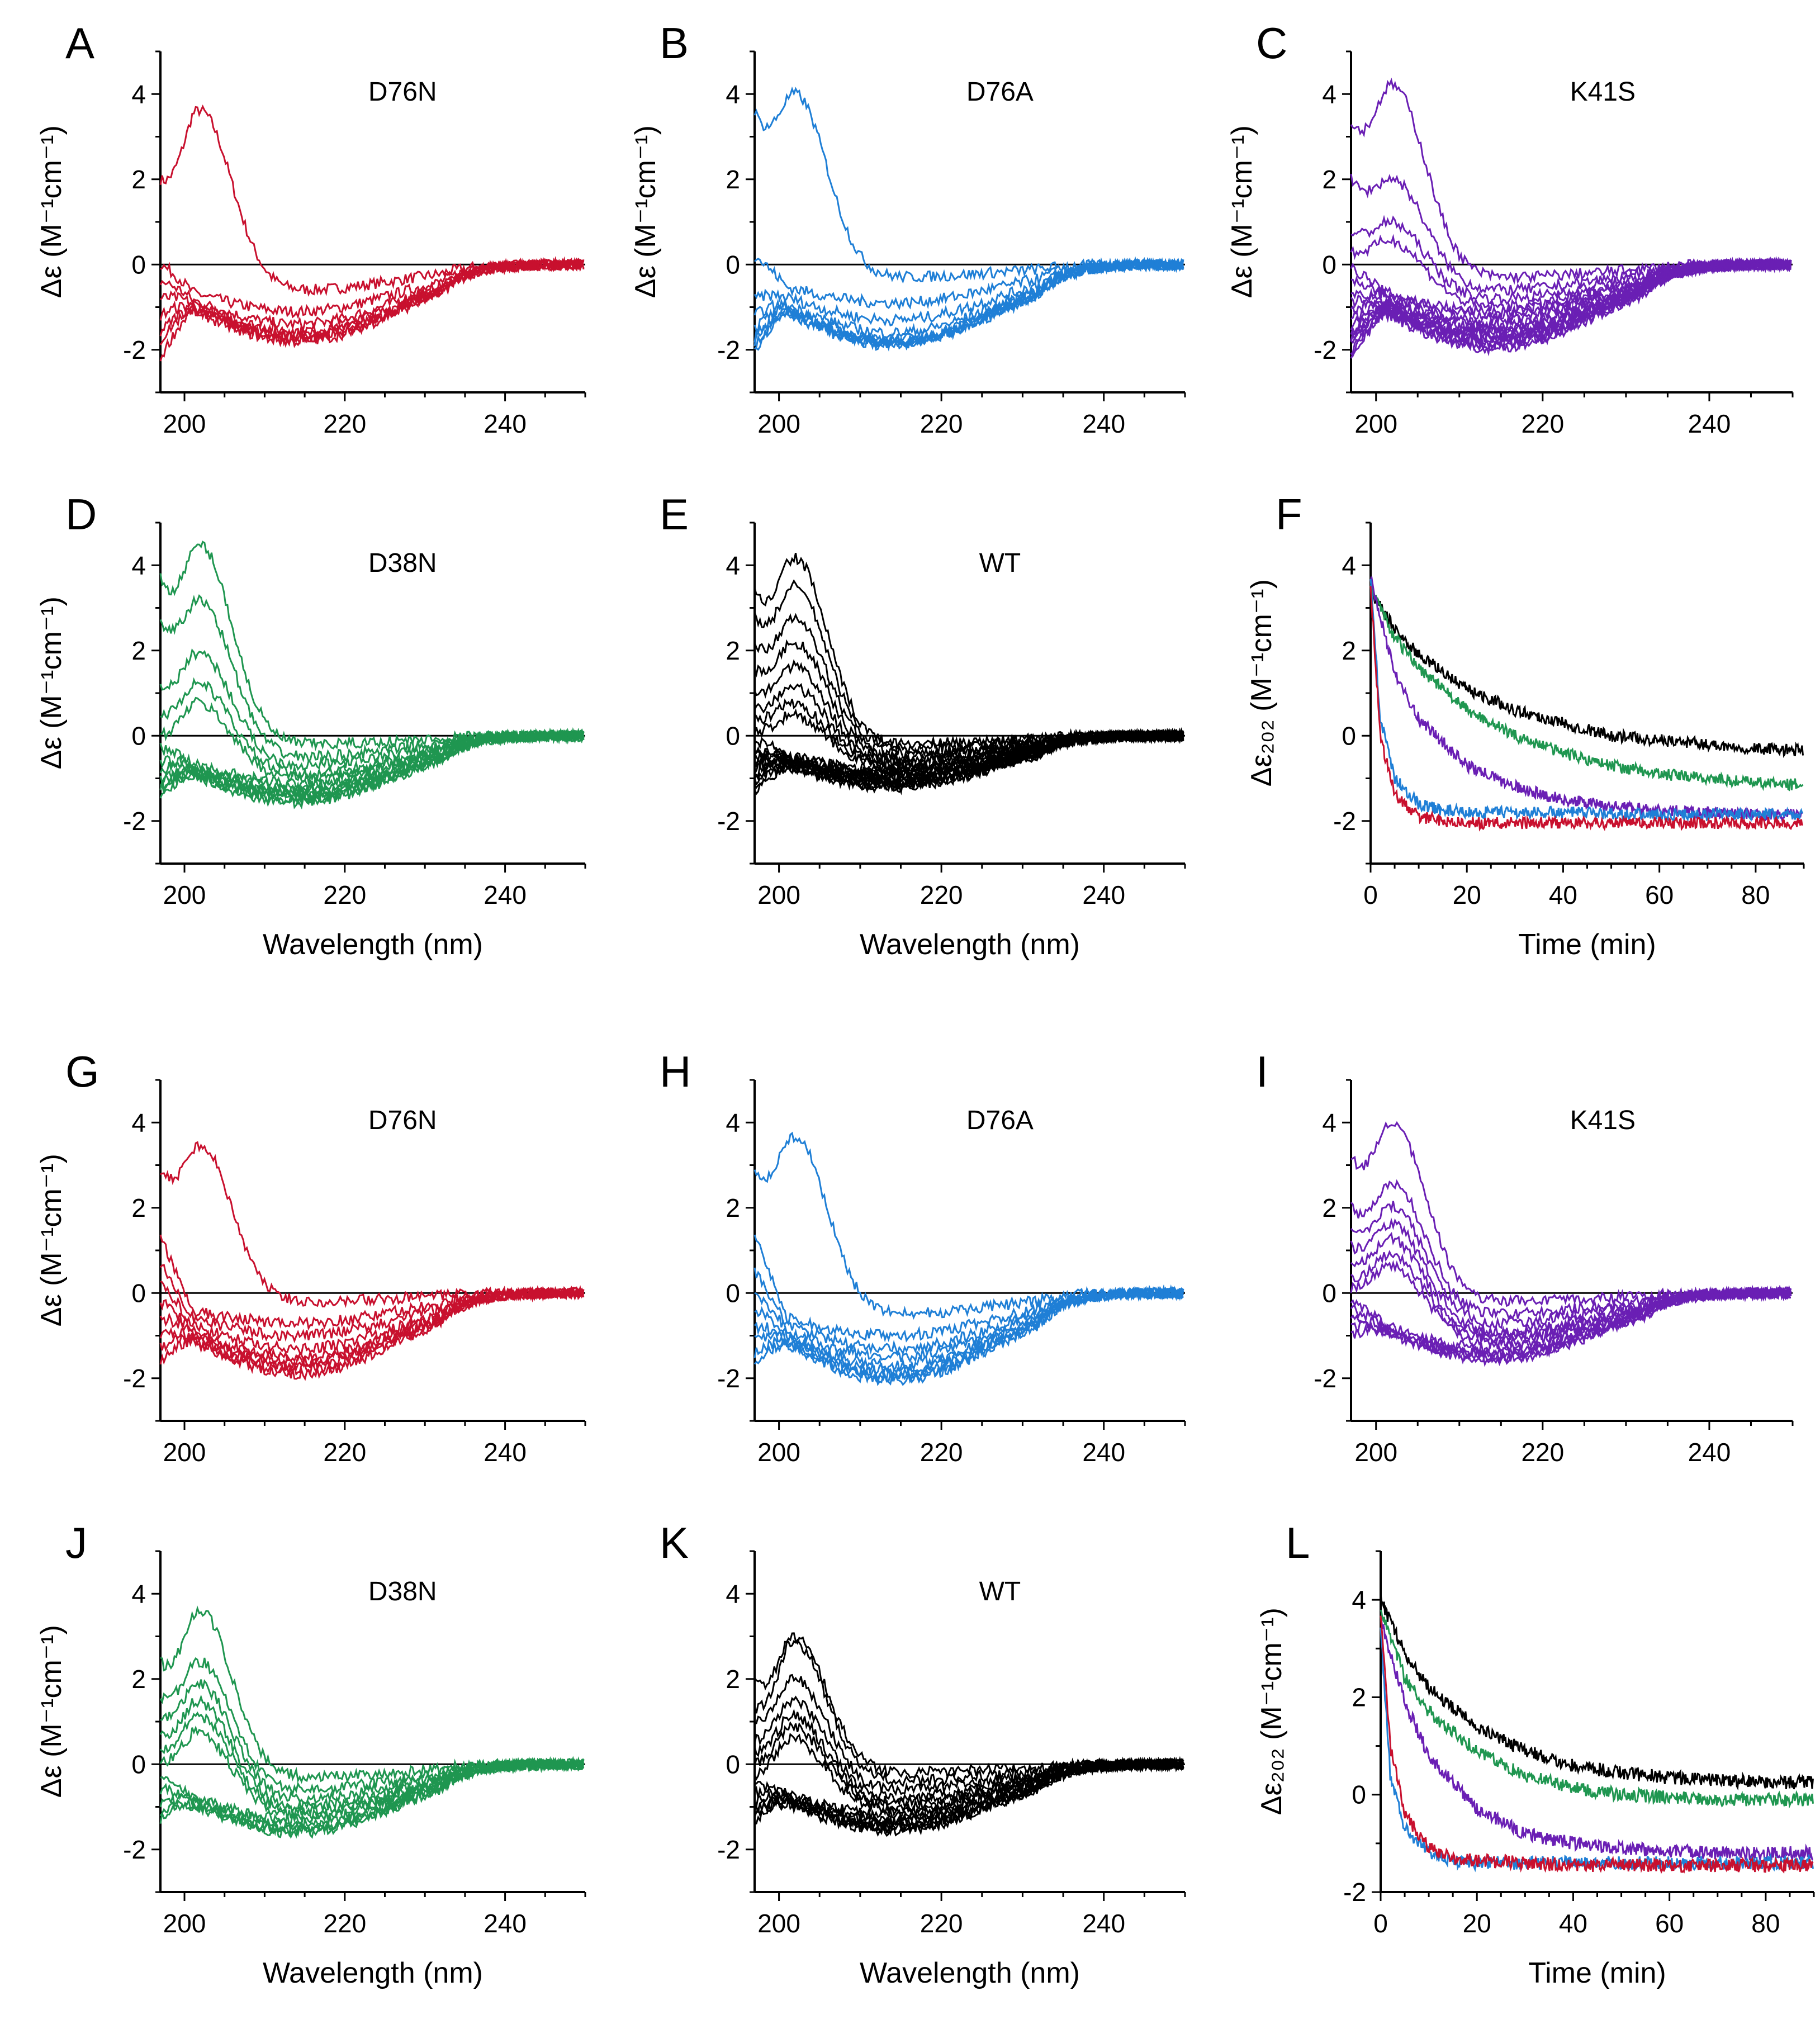 The width and height of the screenshot is (1820, 2043). Describe the element at coordinates (1525, 1257) in the screenshot. I see `panel-i: 4 2 0 -2 200 220 240 I K41S` at that location.